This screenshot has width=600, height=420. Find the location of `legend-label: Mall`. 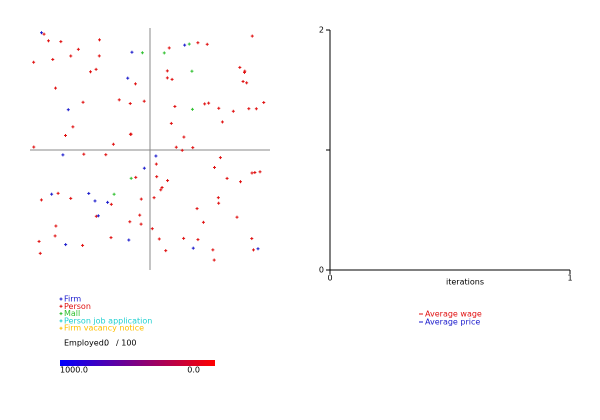

legend-label: Mall is located at coordinates (72, 313).